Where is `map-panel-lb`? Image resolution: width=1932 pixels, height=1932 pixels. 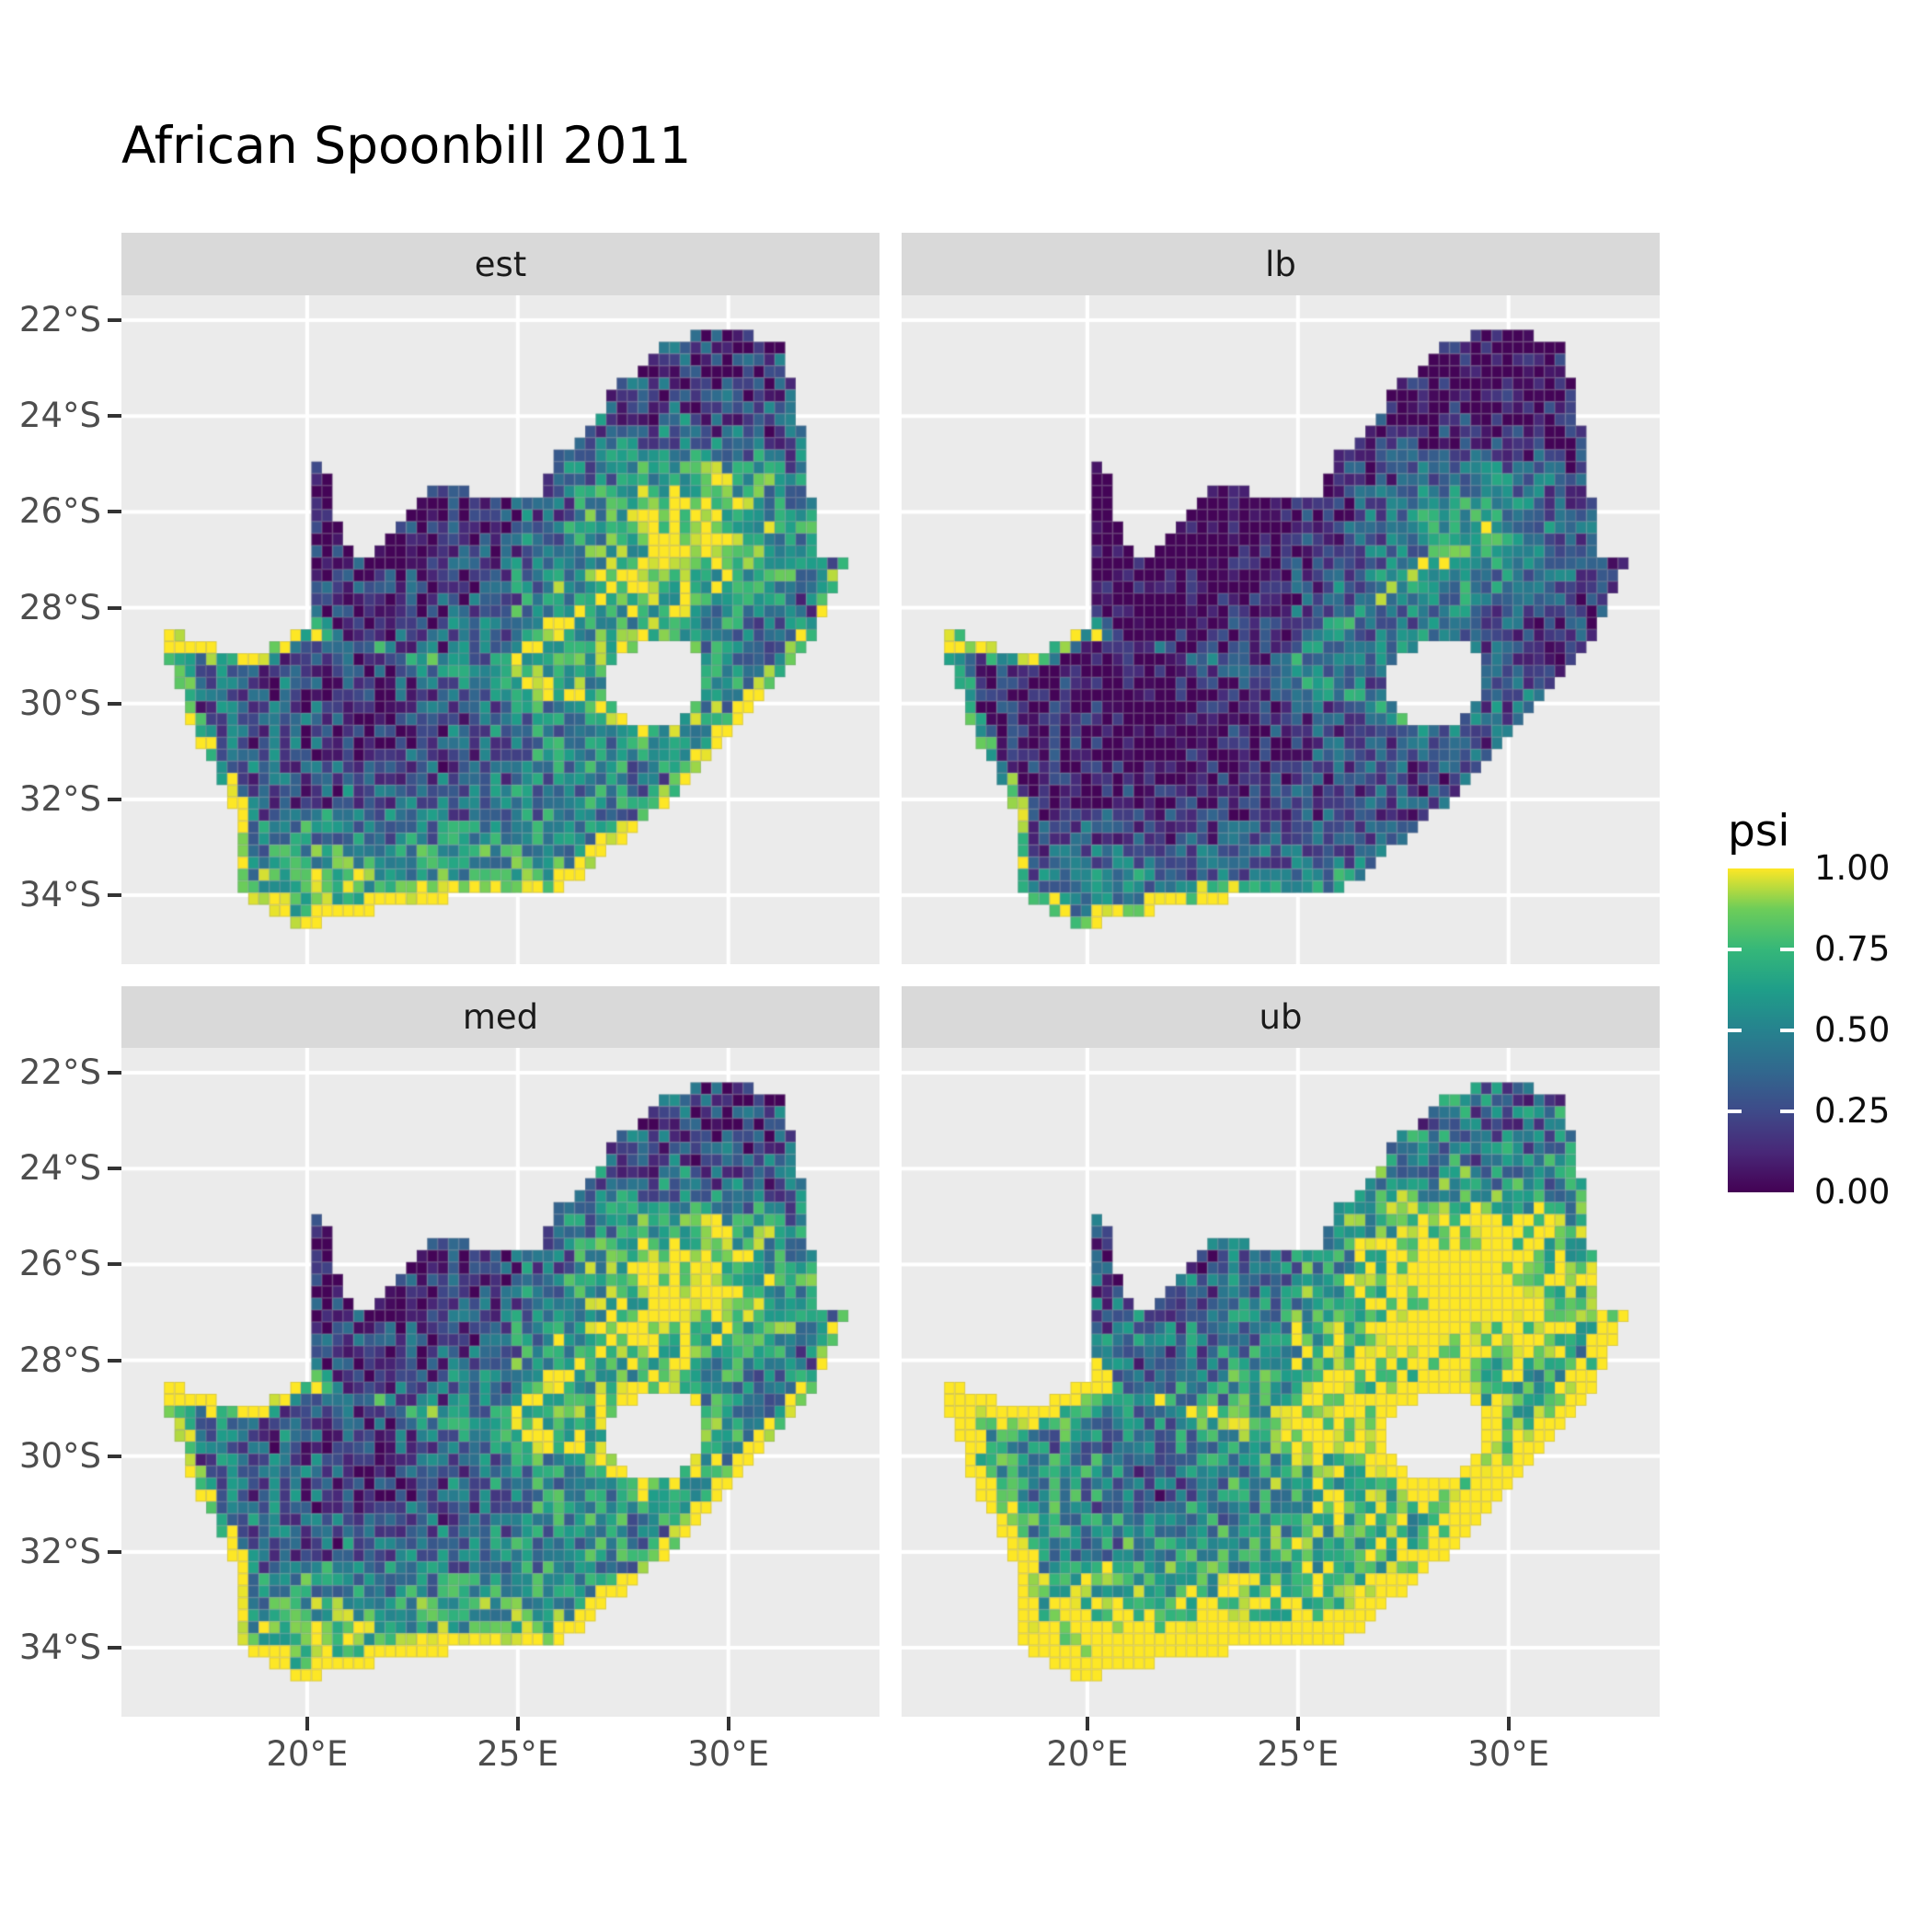 map-panel-lb is located at coordinates (1281, 629).